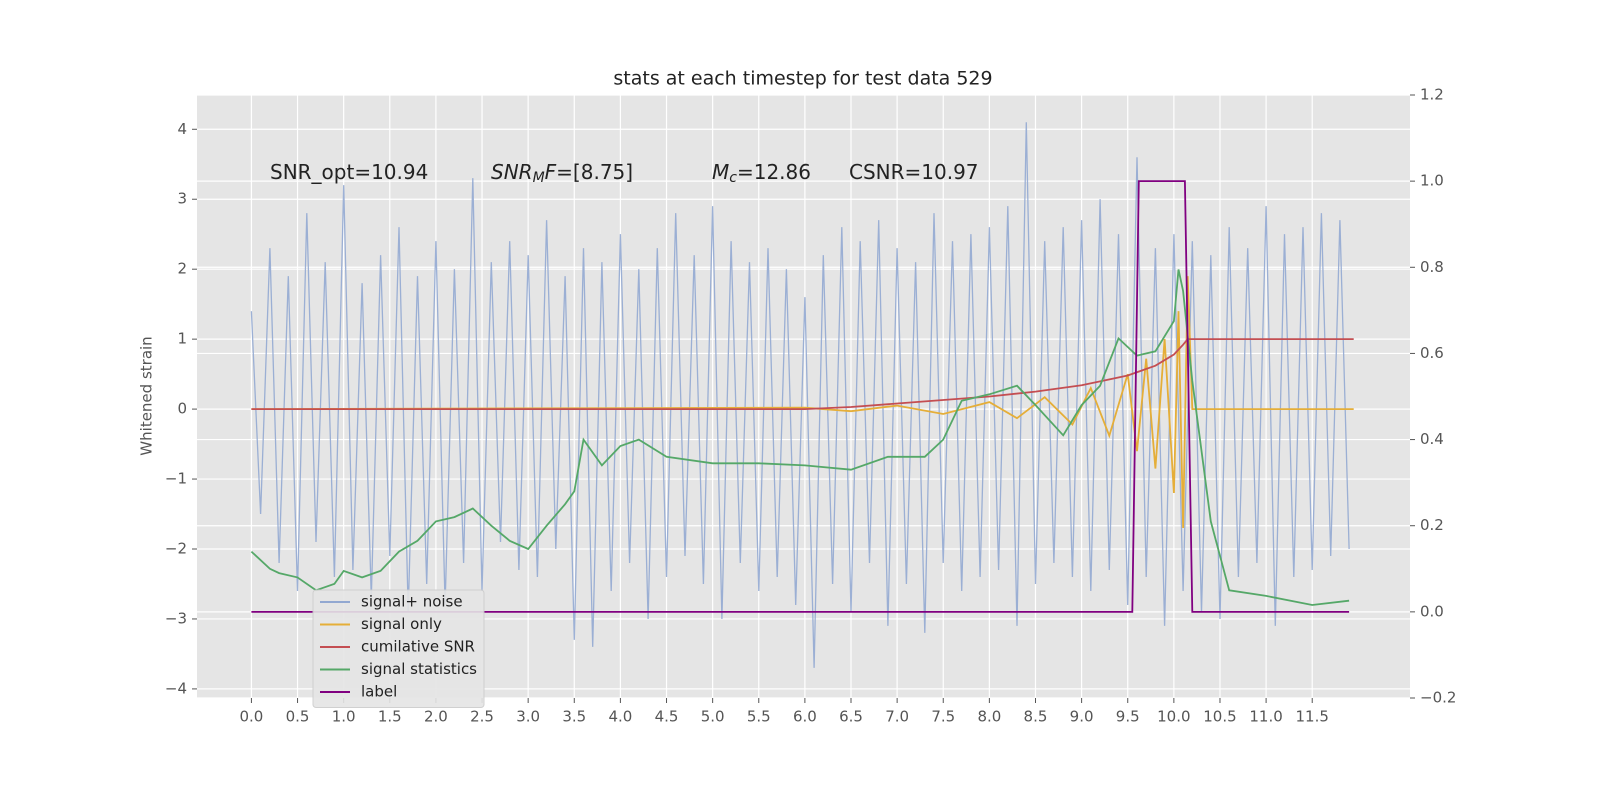  I want to click on x-tick-label: 4.5, so click(667, 717).